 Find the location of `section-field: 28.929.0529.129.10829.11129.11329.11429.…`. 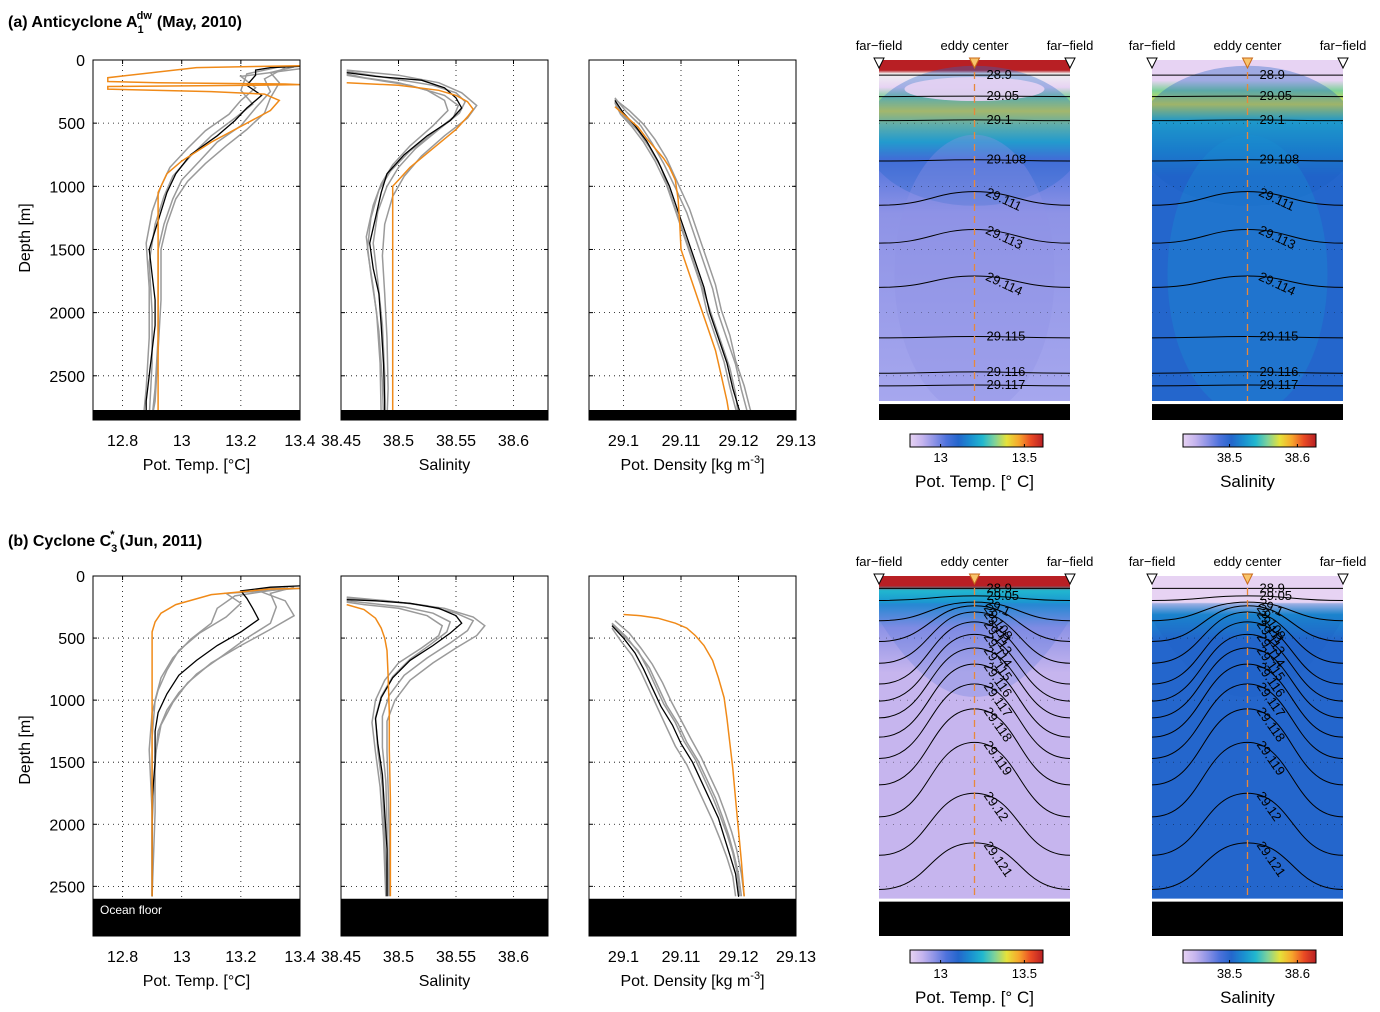

section-field: 28.929.0529.129.10829.11129.11329.11429.… is located at coordinates (1247, 231).